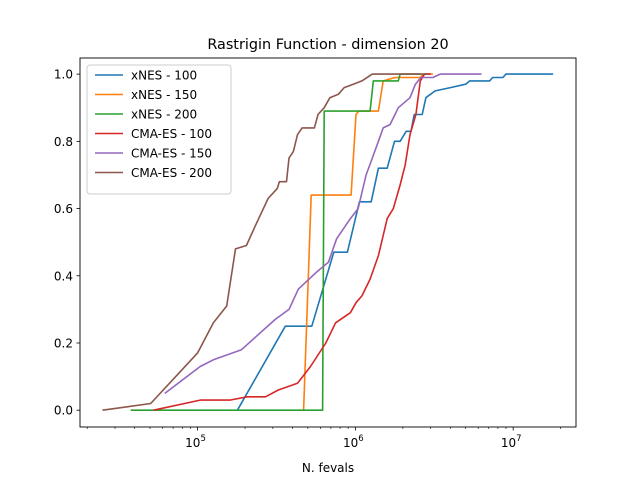 The image size is (640, 484). What do you see at coordinates (171, 134) in the screenshot?
I see `legend-label: CMA-ES - 100` at bounding box center [171, 134].